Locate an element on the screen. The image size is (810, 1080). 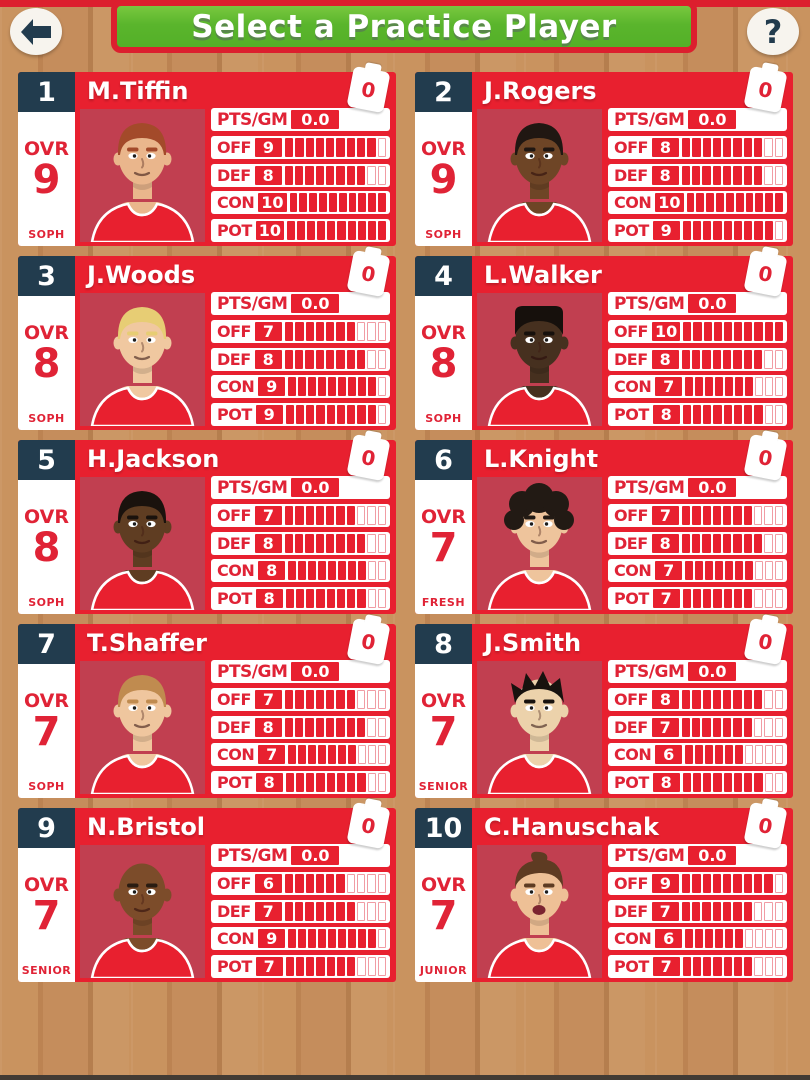
con-gauge is located at coordinates (734, 387).